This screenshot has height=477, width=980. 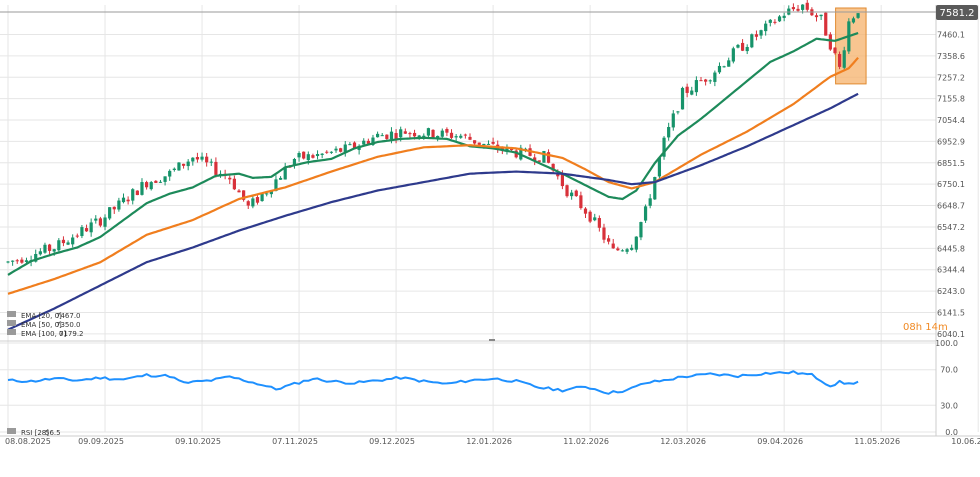 I want to click on legend-ema50-name: EMA [50, 0], so click(x=41, y=325).